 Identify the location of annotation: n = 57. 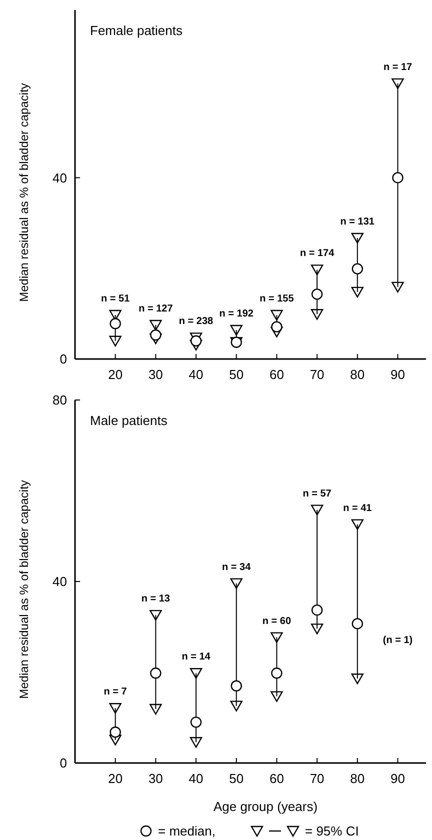
(317, 494).